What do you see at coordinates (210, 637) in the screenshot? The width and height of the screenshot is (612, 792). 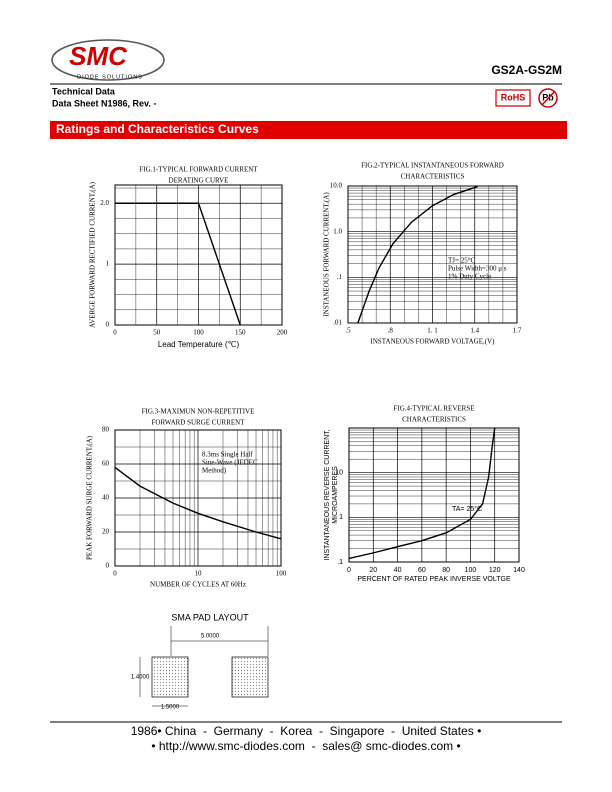 I see `width-dim: 5.0000` at bounding box center [210, 637].